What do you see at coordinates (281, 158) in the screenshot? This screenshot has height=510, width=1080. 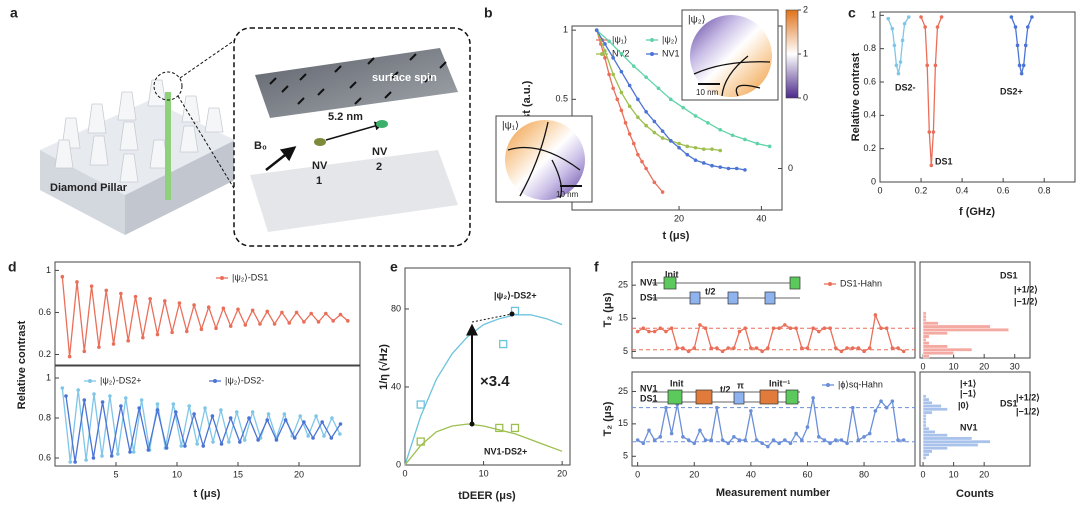 I see `field-arrow` at bounding box center [281, 158].